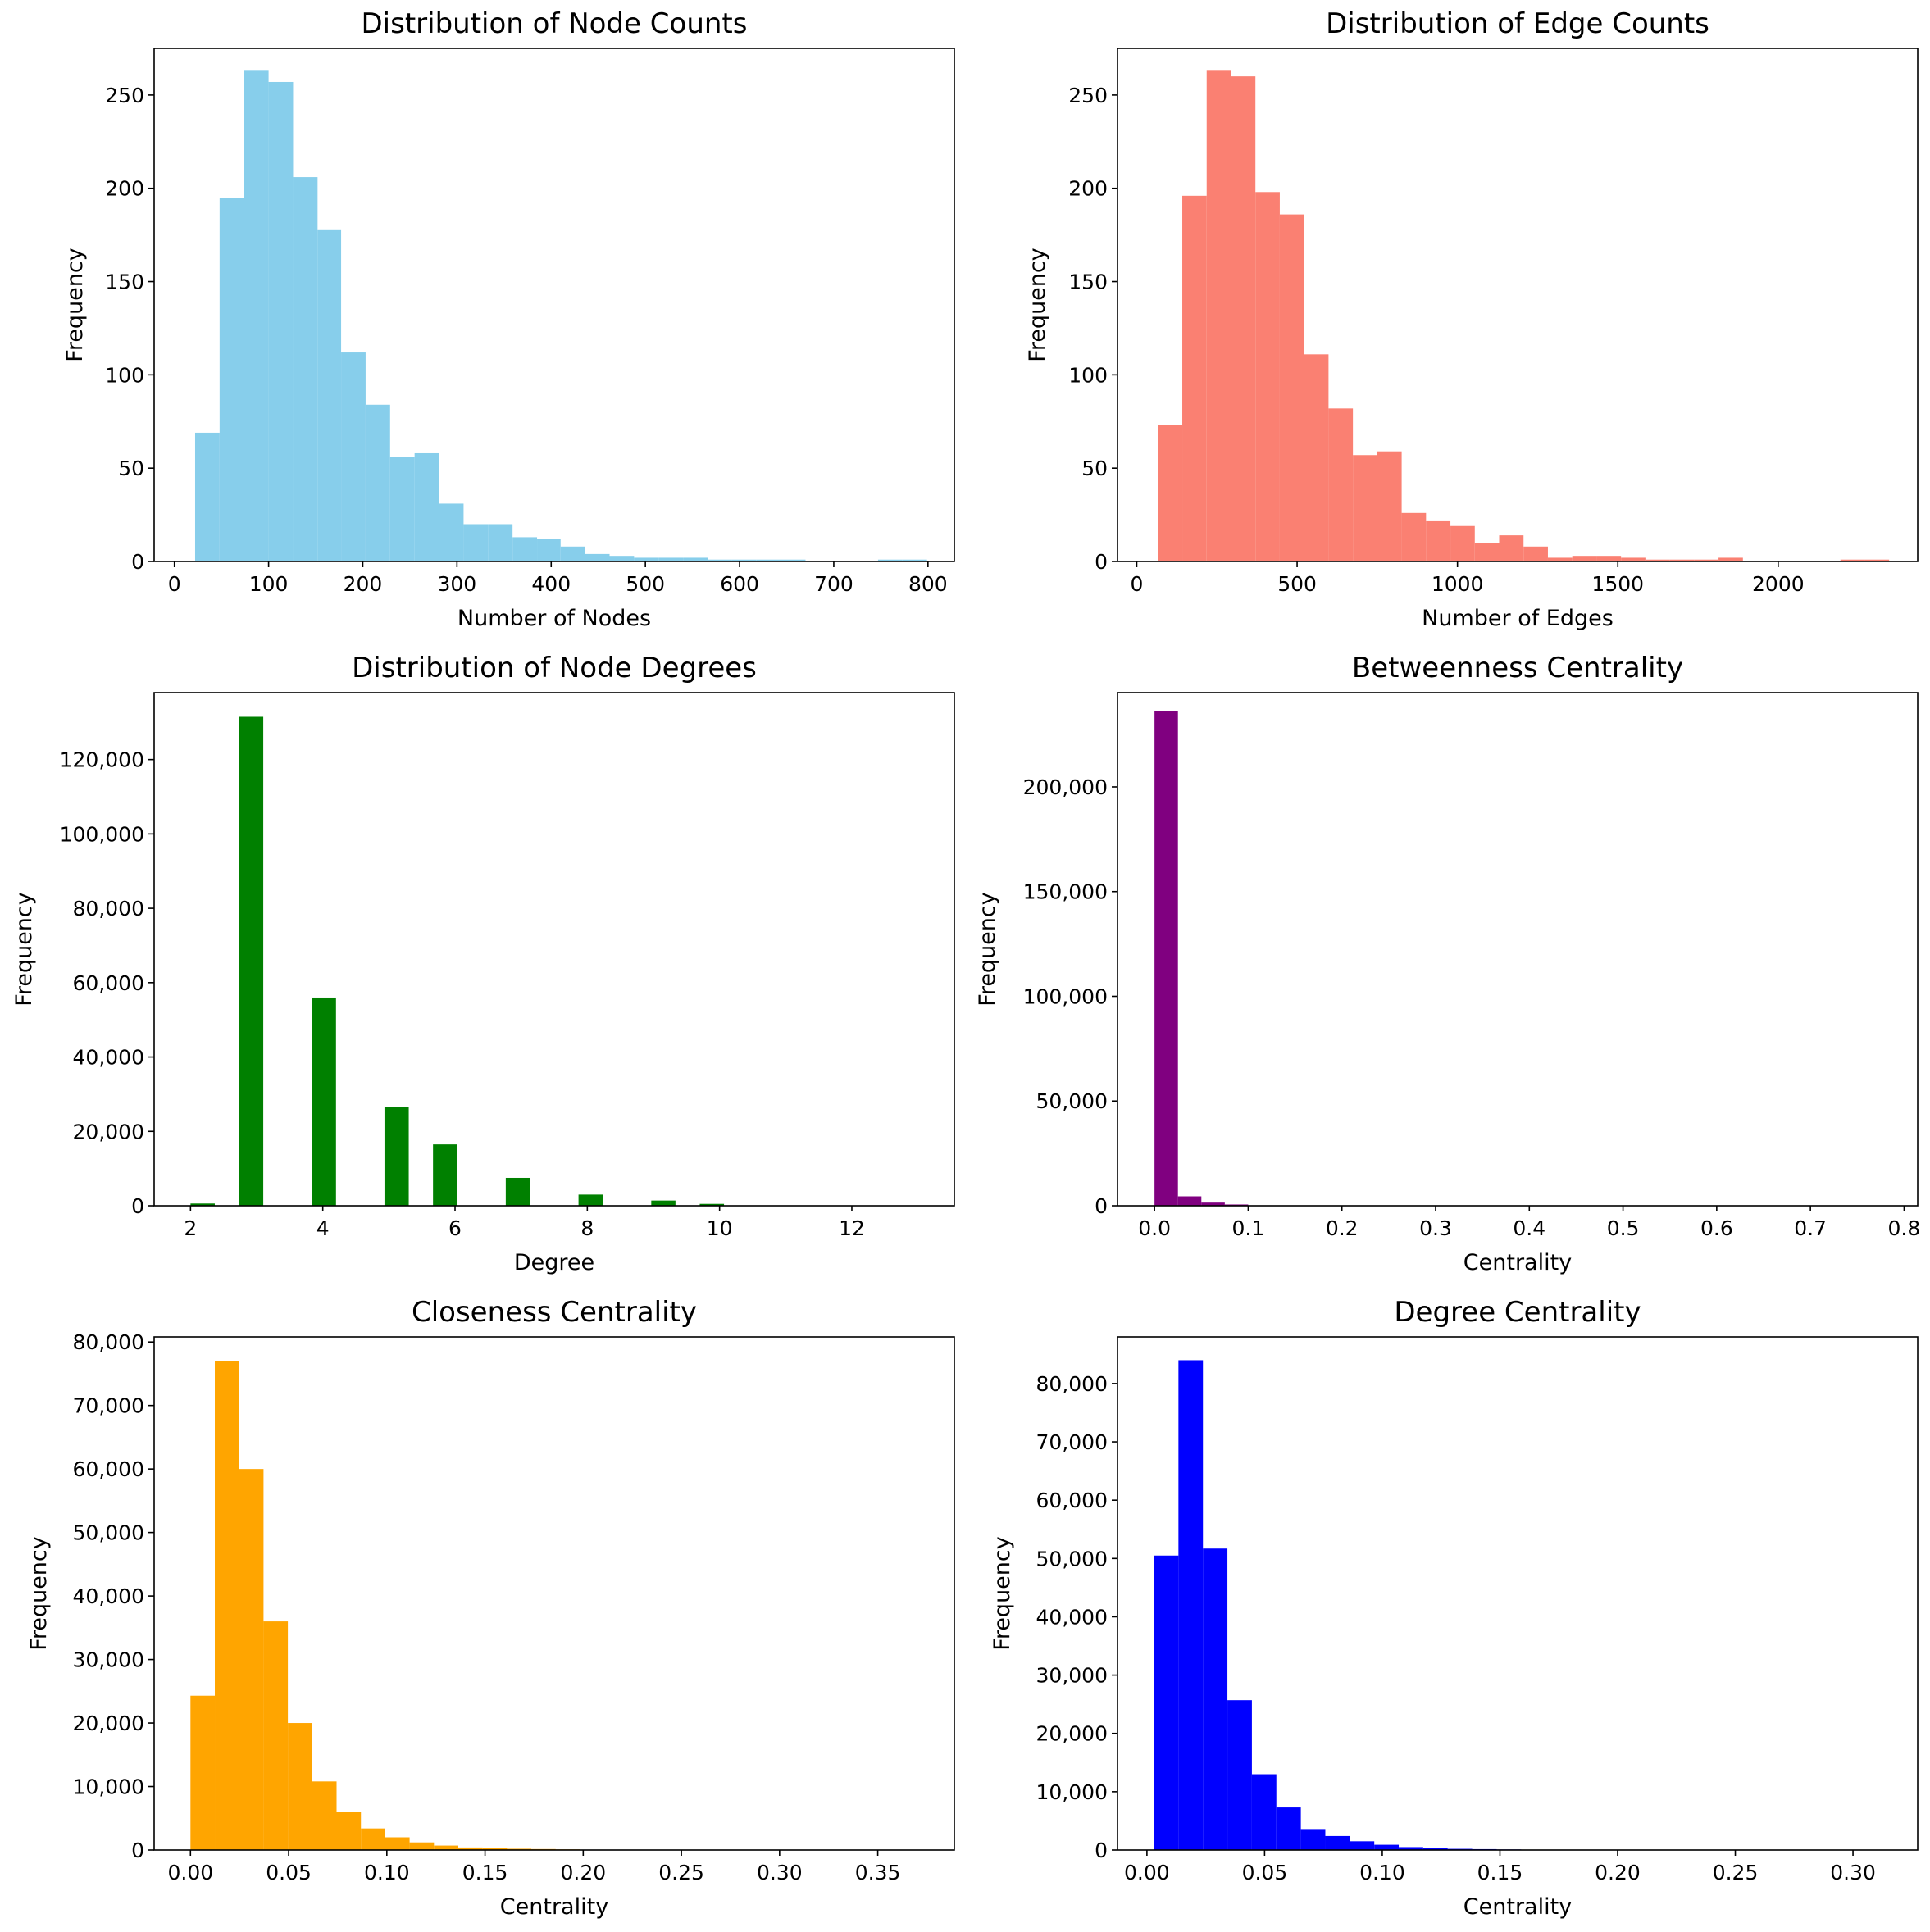 This screenshot has width=1930, height=1932. I want to click on x-tick-label: 0.35, so click(878, 1873).